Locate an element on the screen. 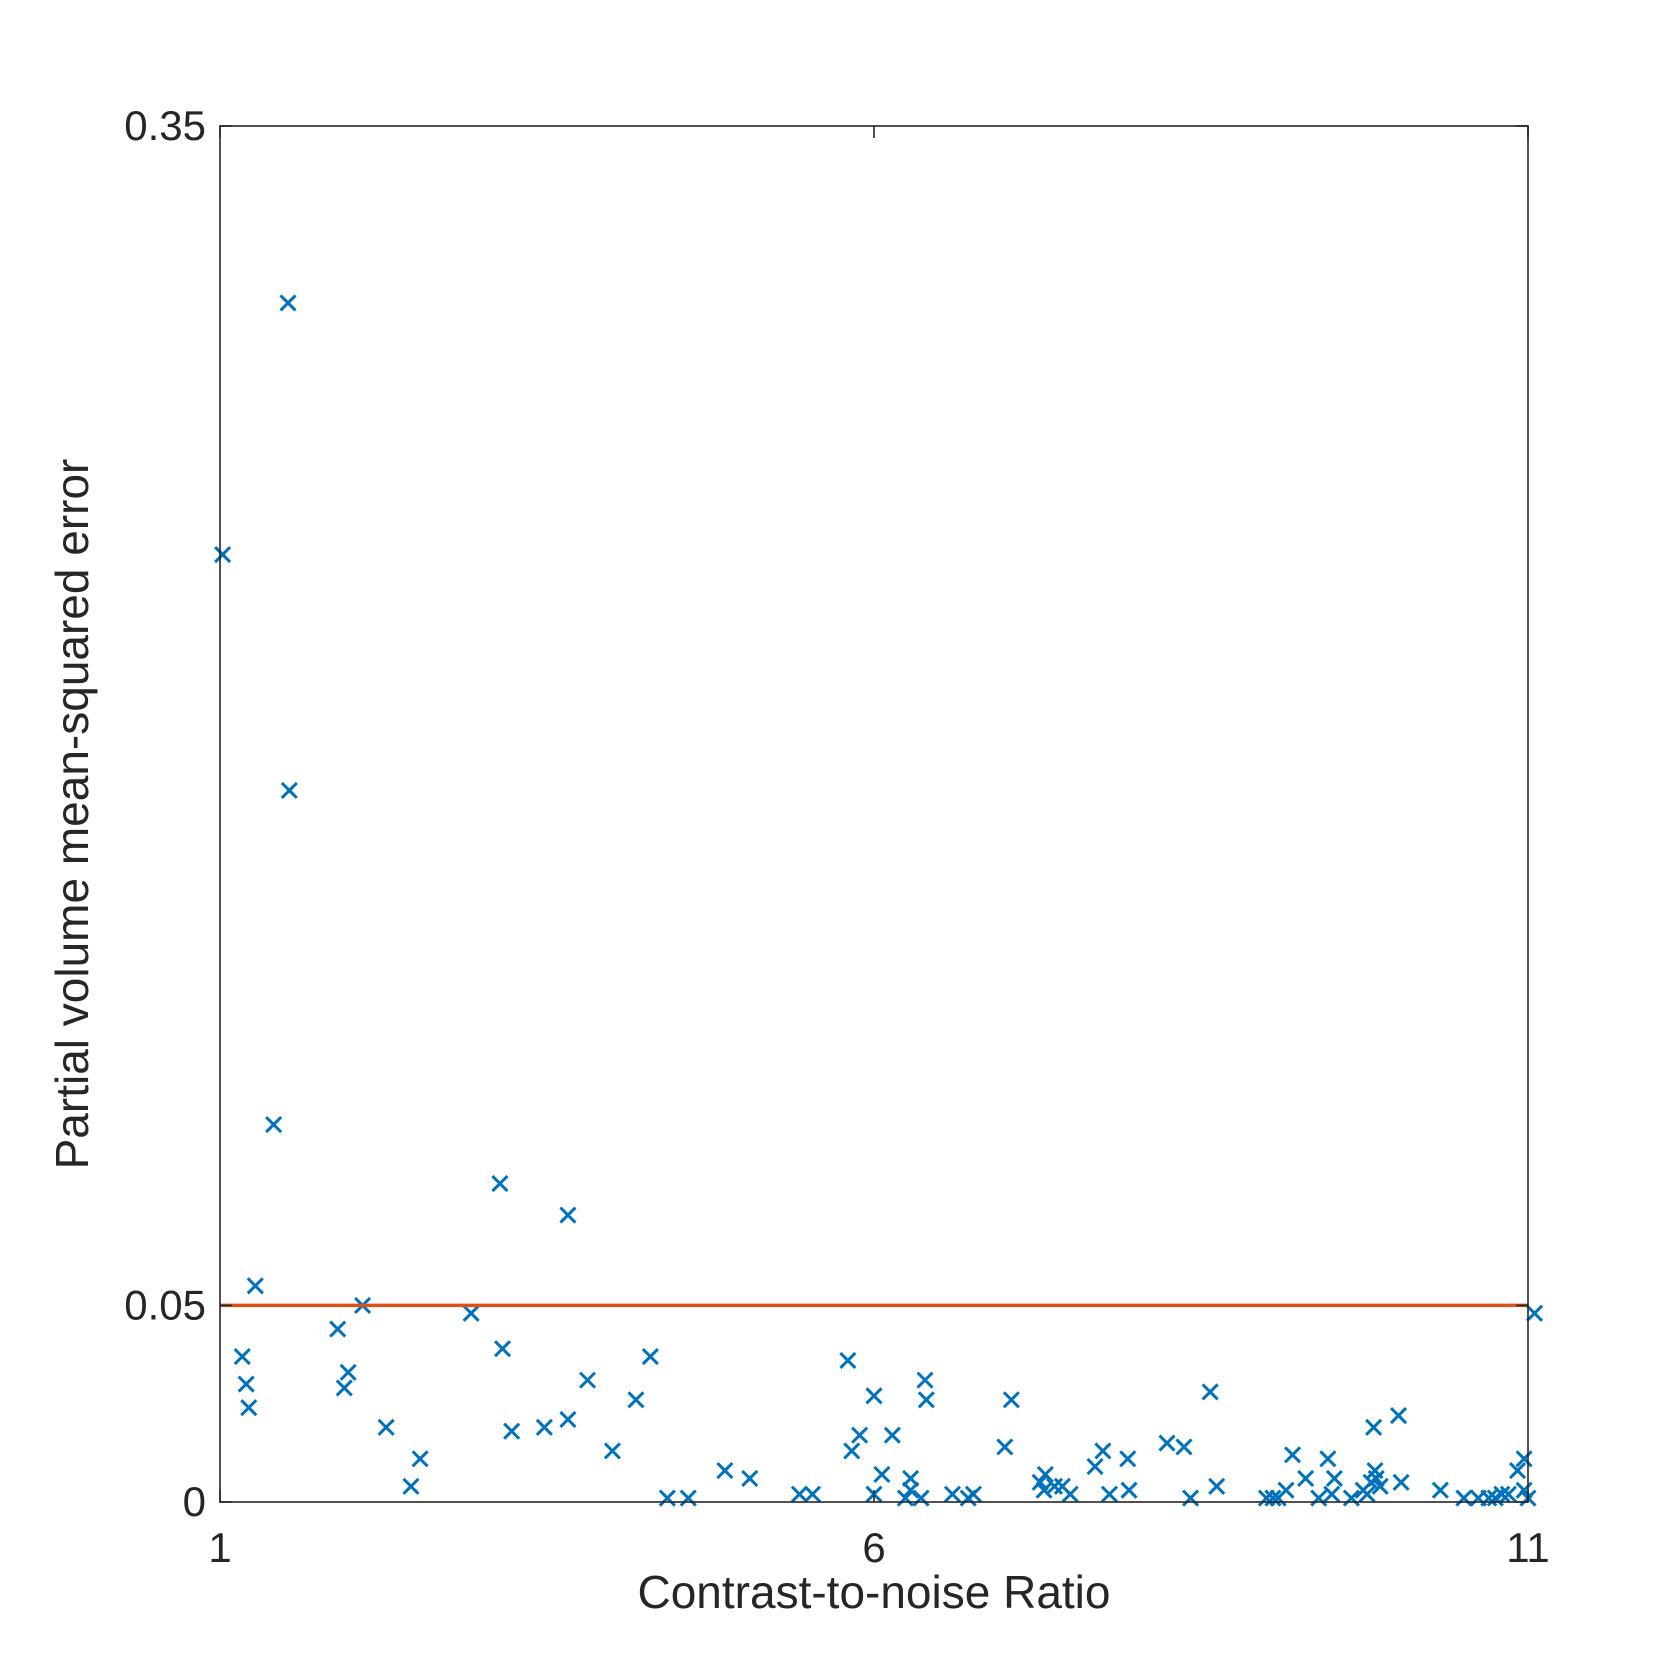 The width and height of the screenshot is (1667, 1672). y-tick-label: 0.05 is located at coordinates (165, 1304).